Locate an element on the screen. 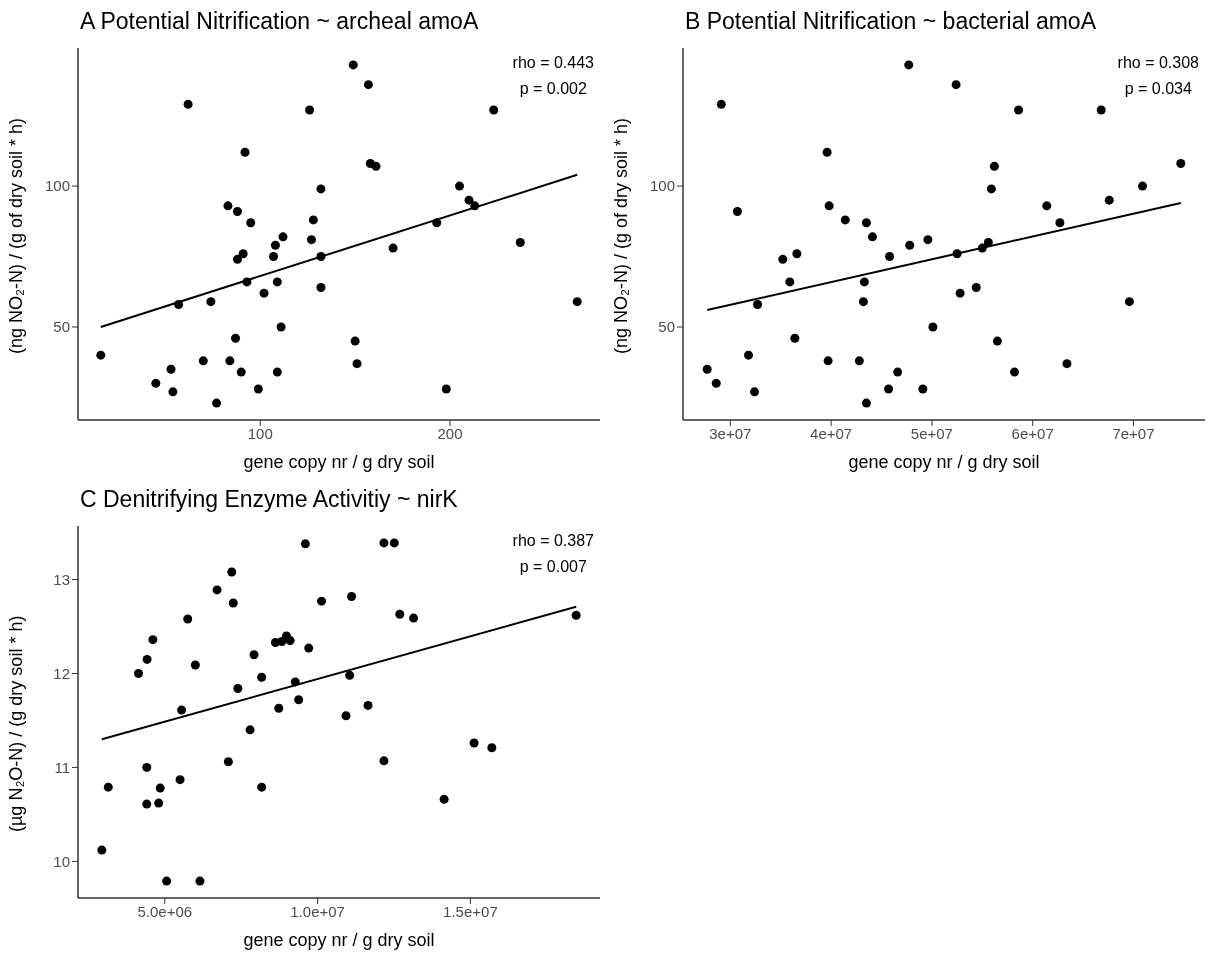  x-tick-label: 200 is located at coordinates (450, 433).